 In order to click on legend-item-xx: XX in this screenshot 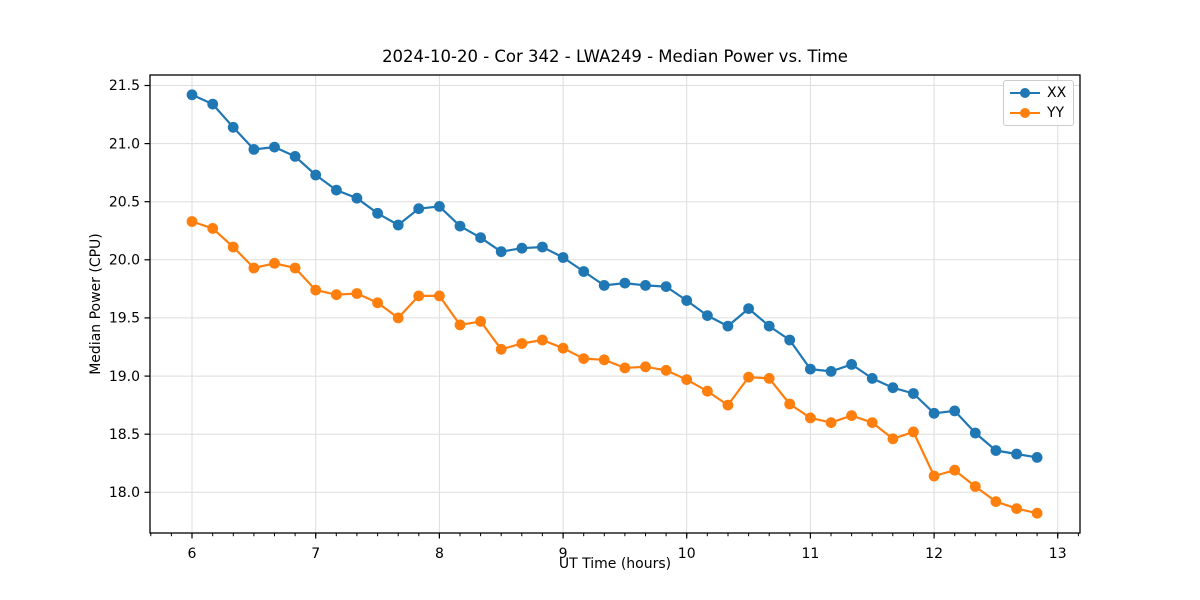, I will do `click(1038, 93)`.